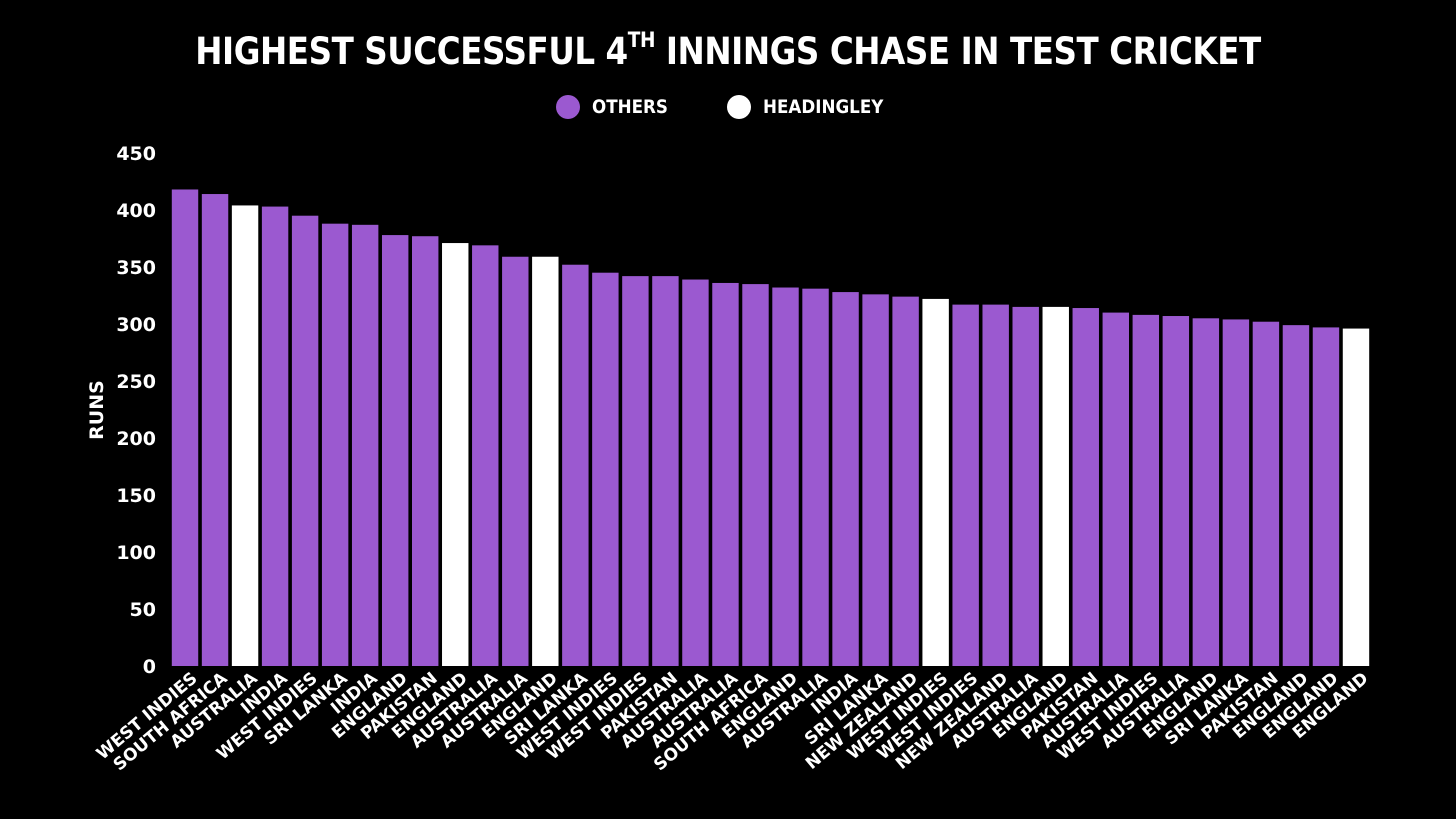  I want to click on y-tick-label: 0, so click(149, 667).